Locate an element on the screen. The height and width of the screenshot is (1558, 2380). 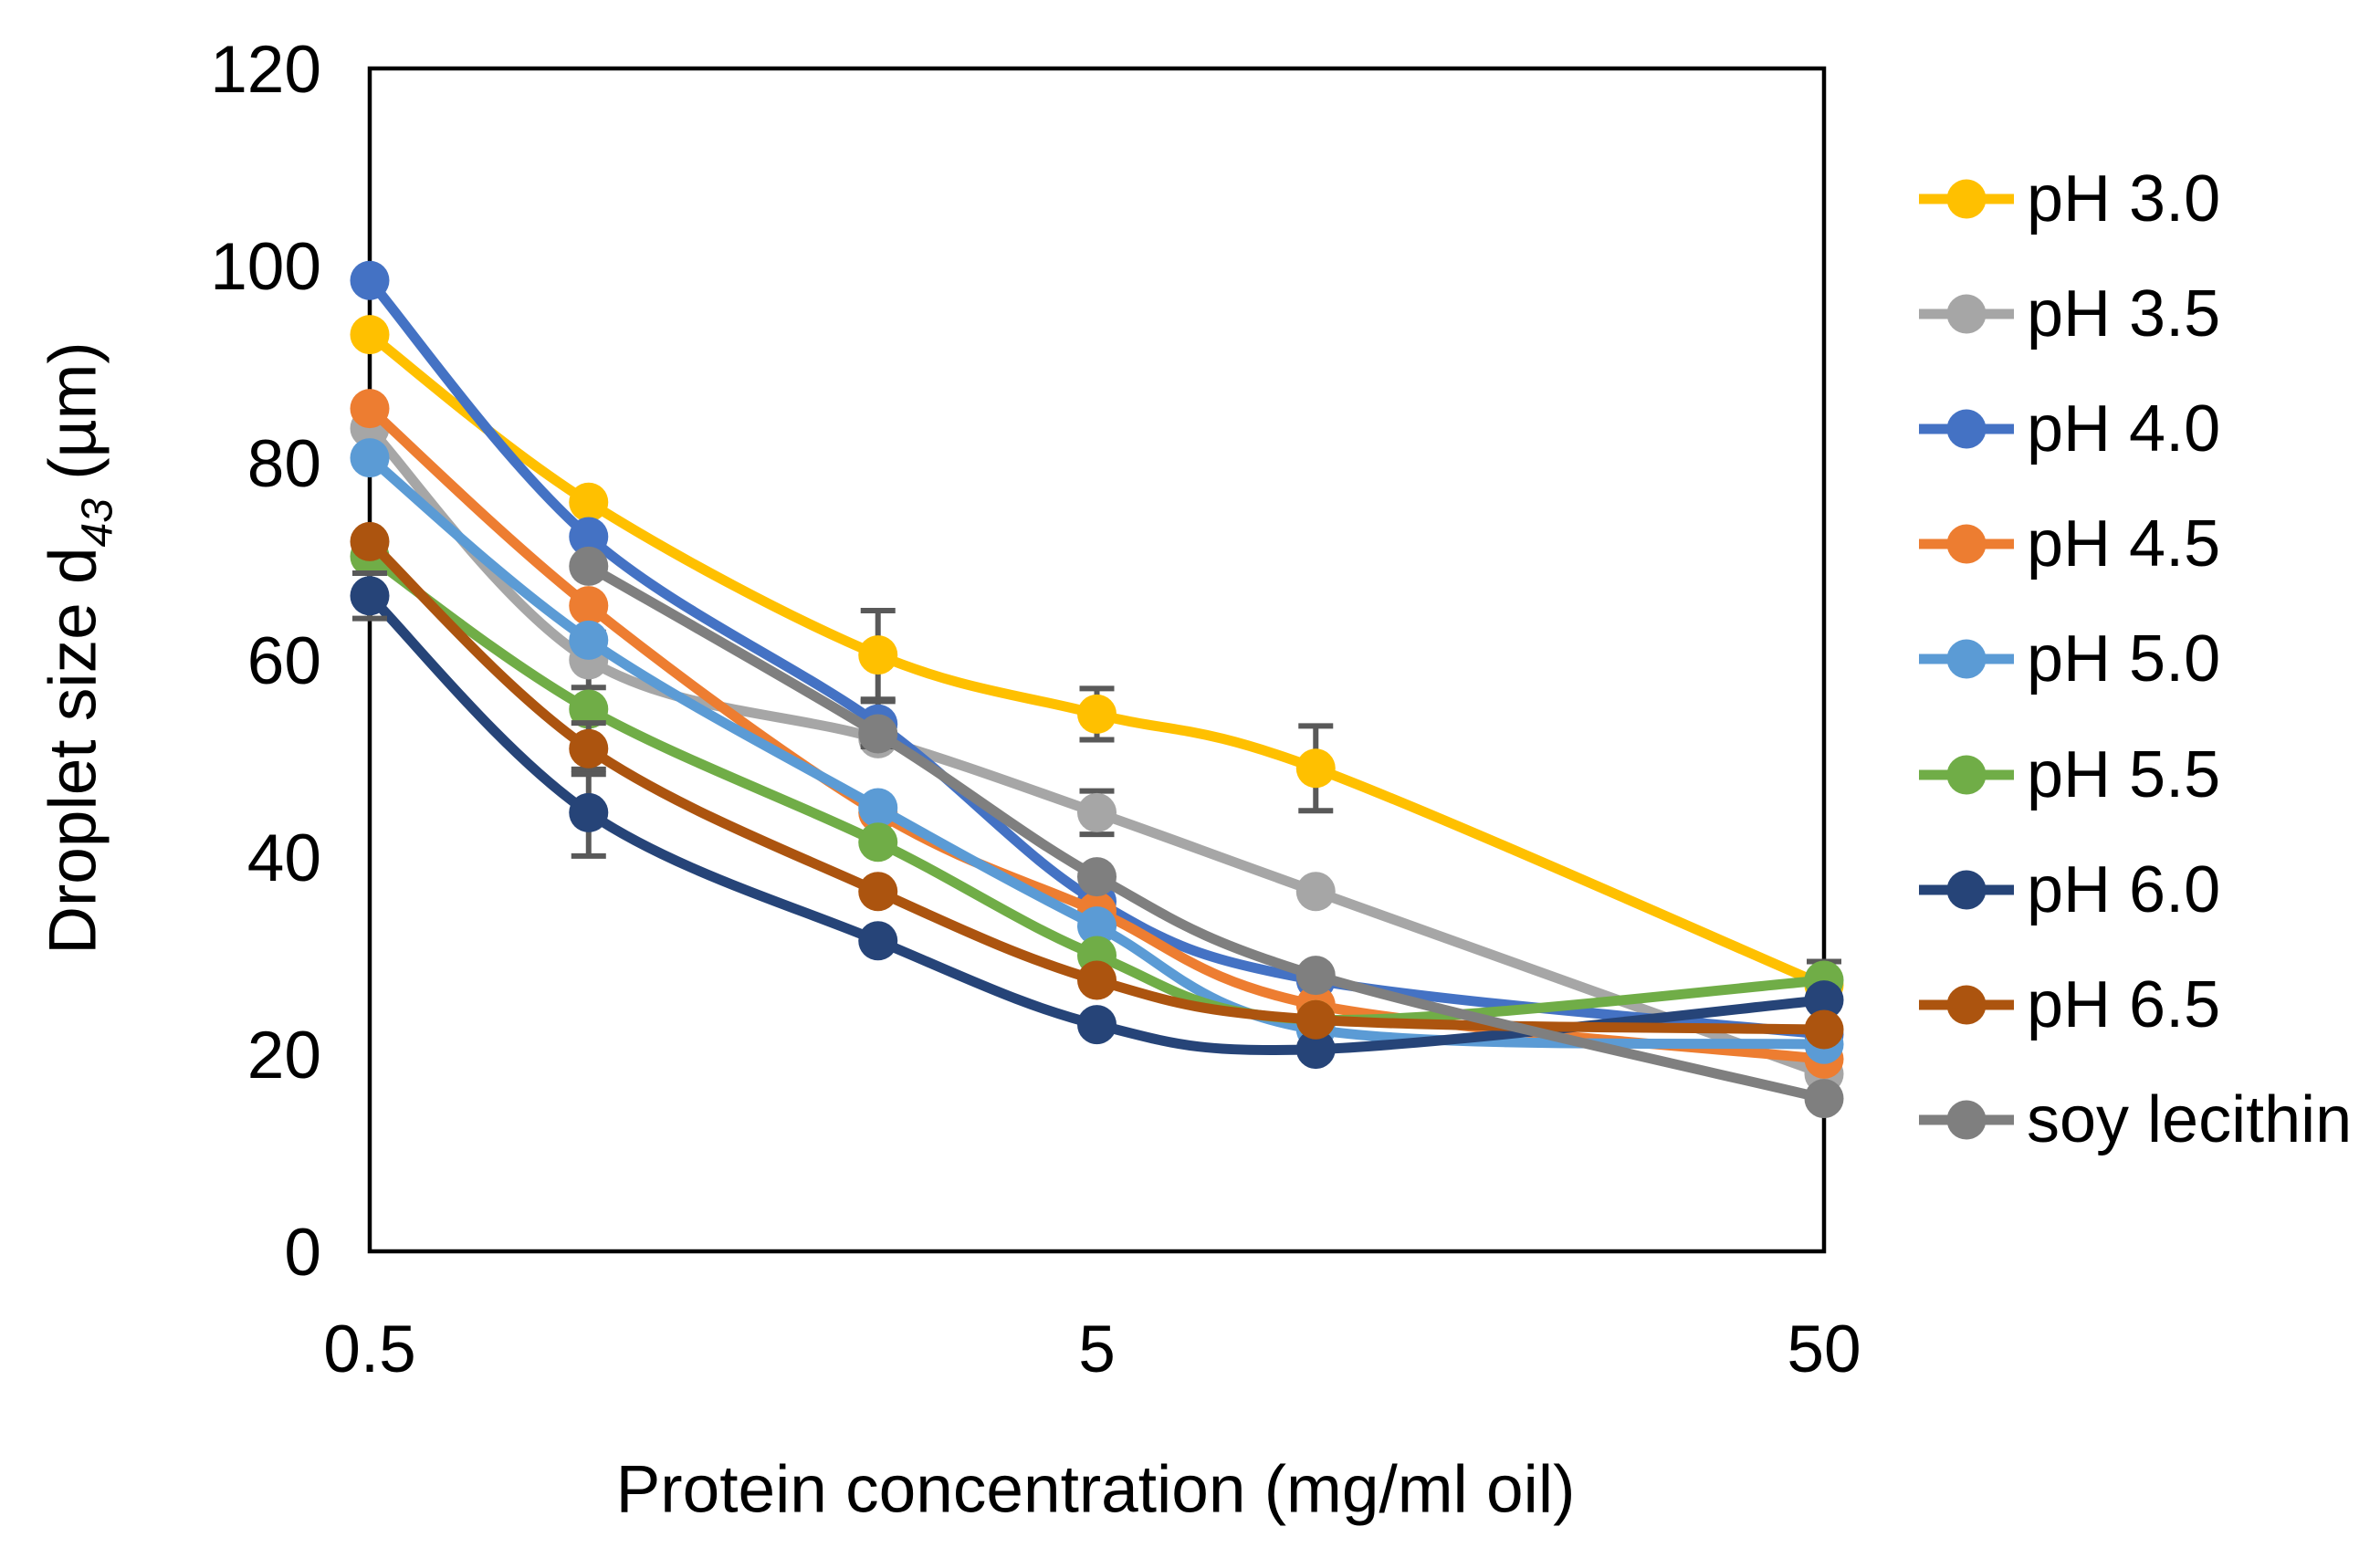
legend-item-ph-6-0: pH 6.0 is located at coordinates (2067, 889).